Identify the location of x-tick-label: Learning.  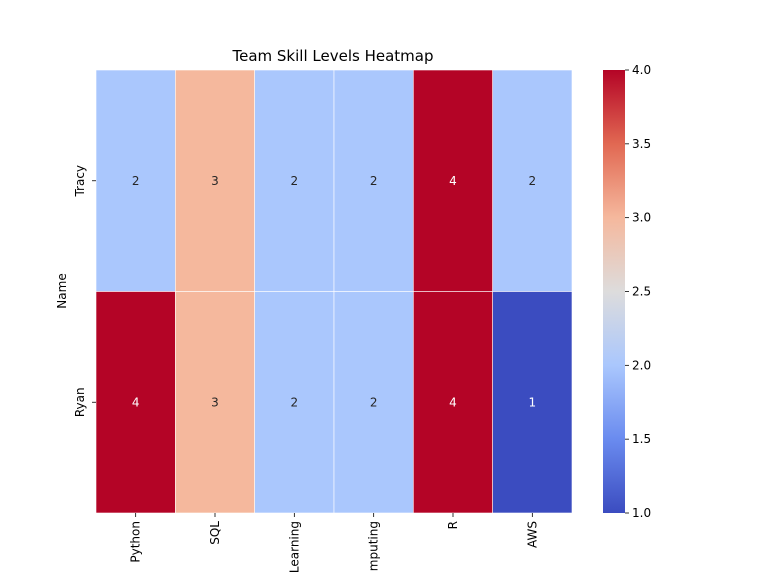
(294, 547).